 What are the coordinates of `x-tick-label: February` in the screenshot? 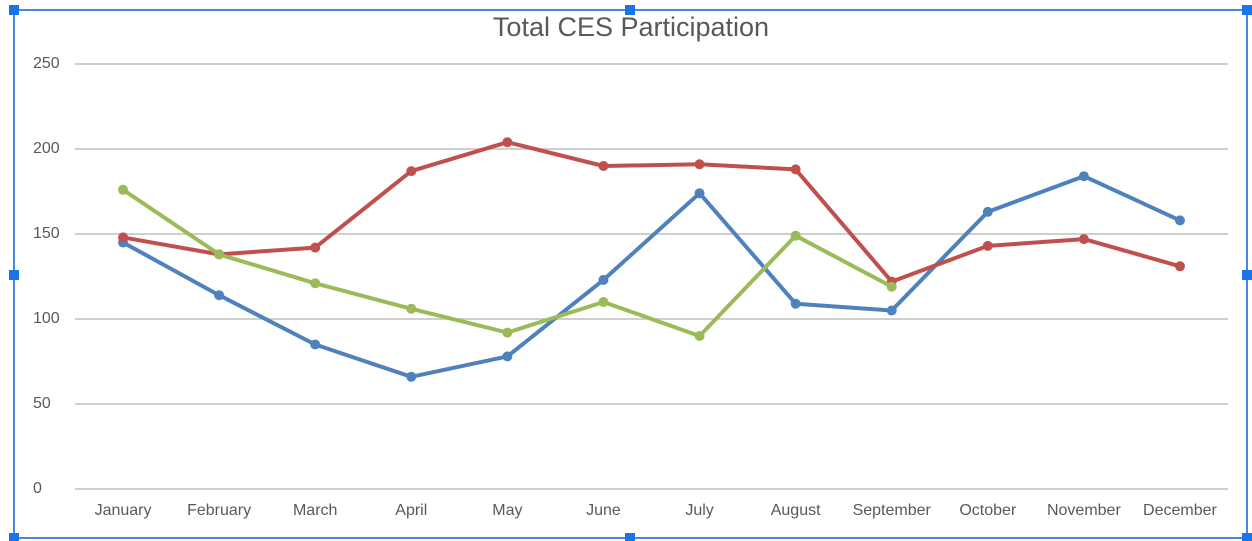 It's located at (219, 510).